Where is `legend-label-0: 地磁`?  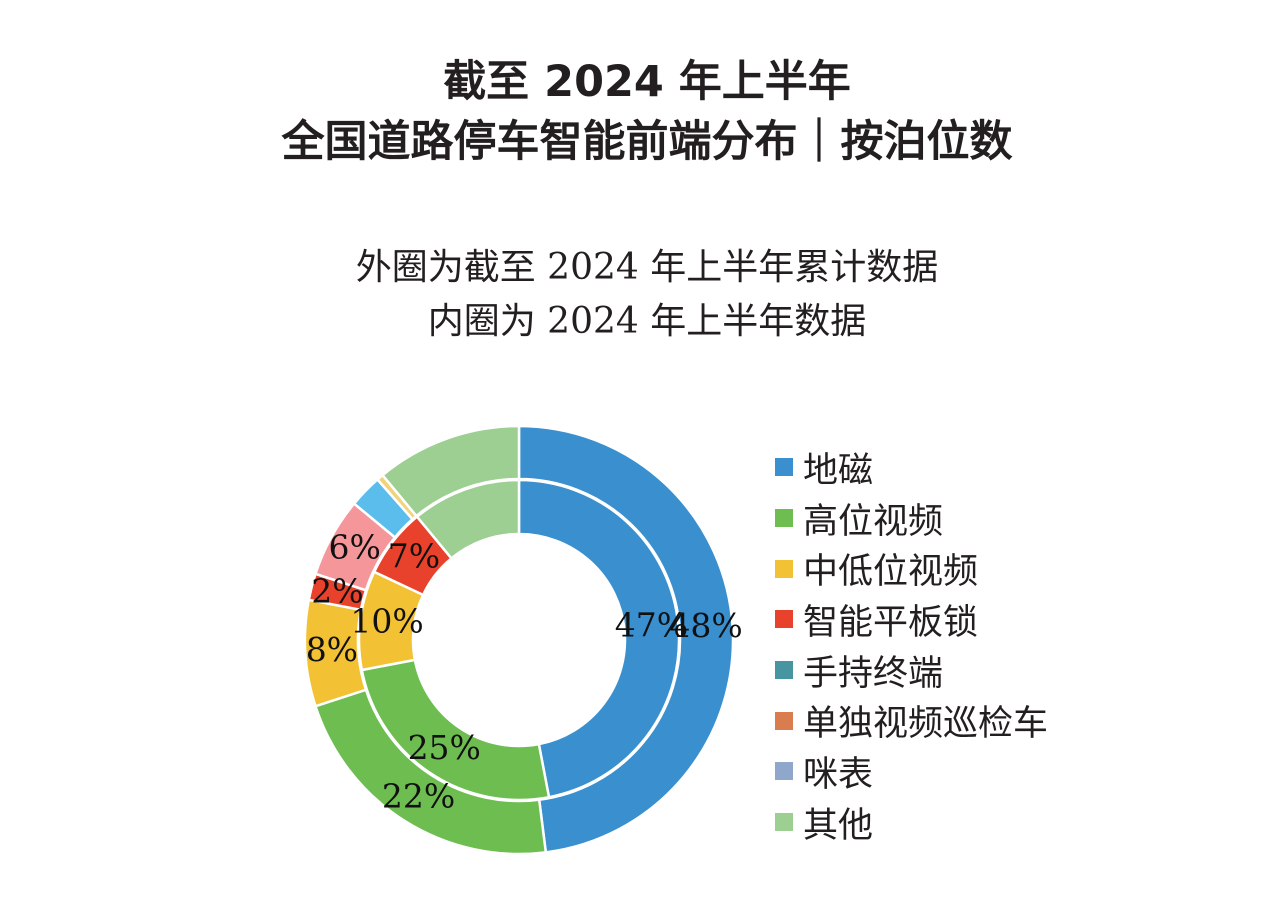
legend-label-0: 地磁 is located at coordinates (838, 470).